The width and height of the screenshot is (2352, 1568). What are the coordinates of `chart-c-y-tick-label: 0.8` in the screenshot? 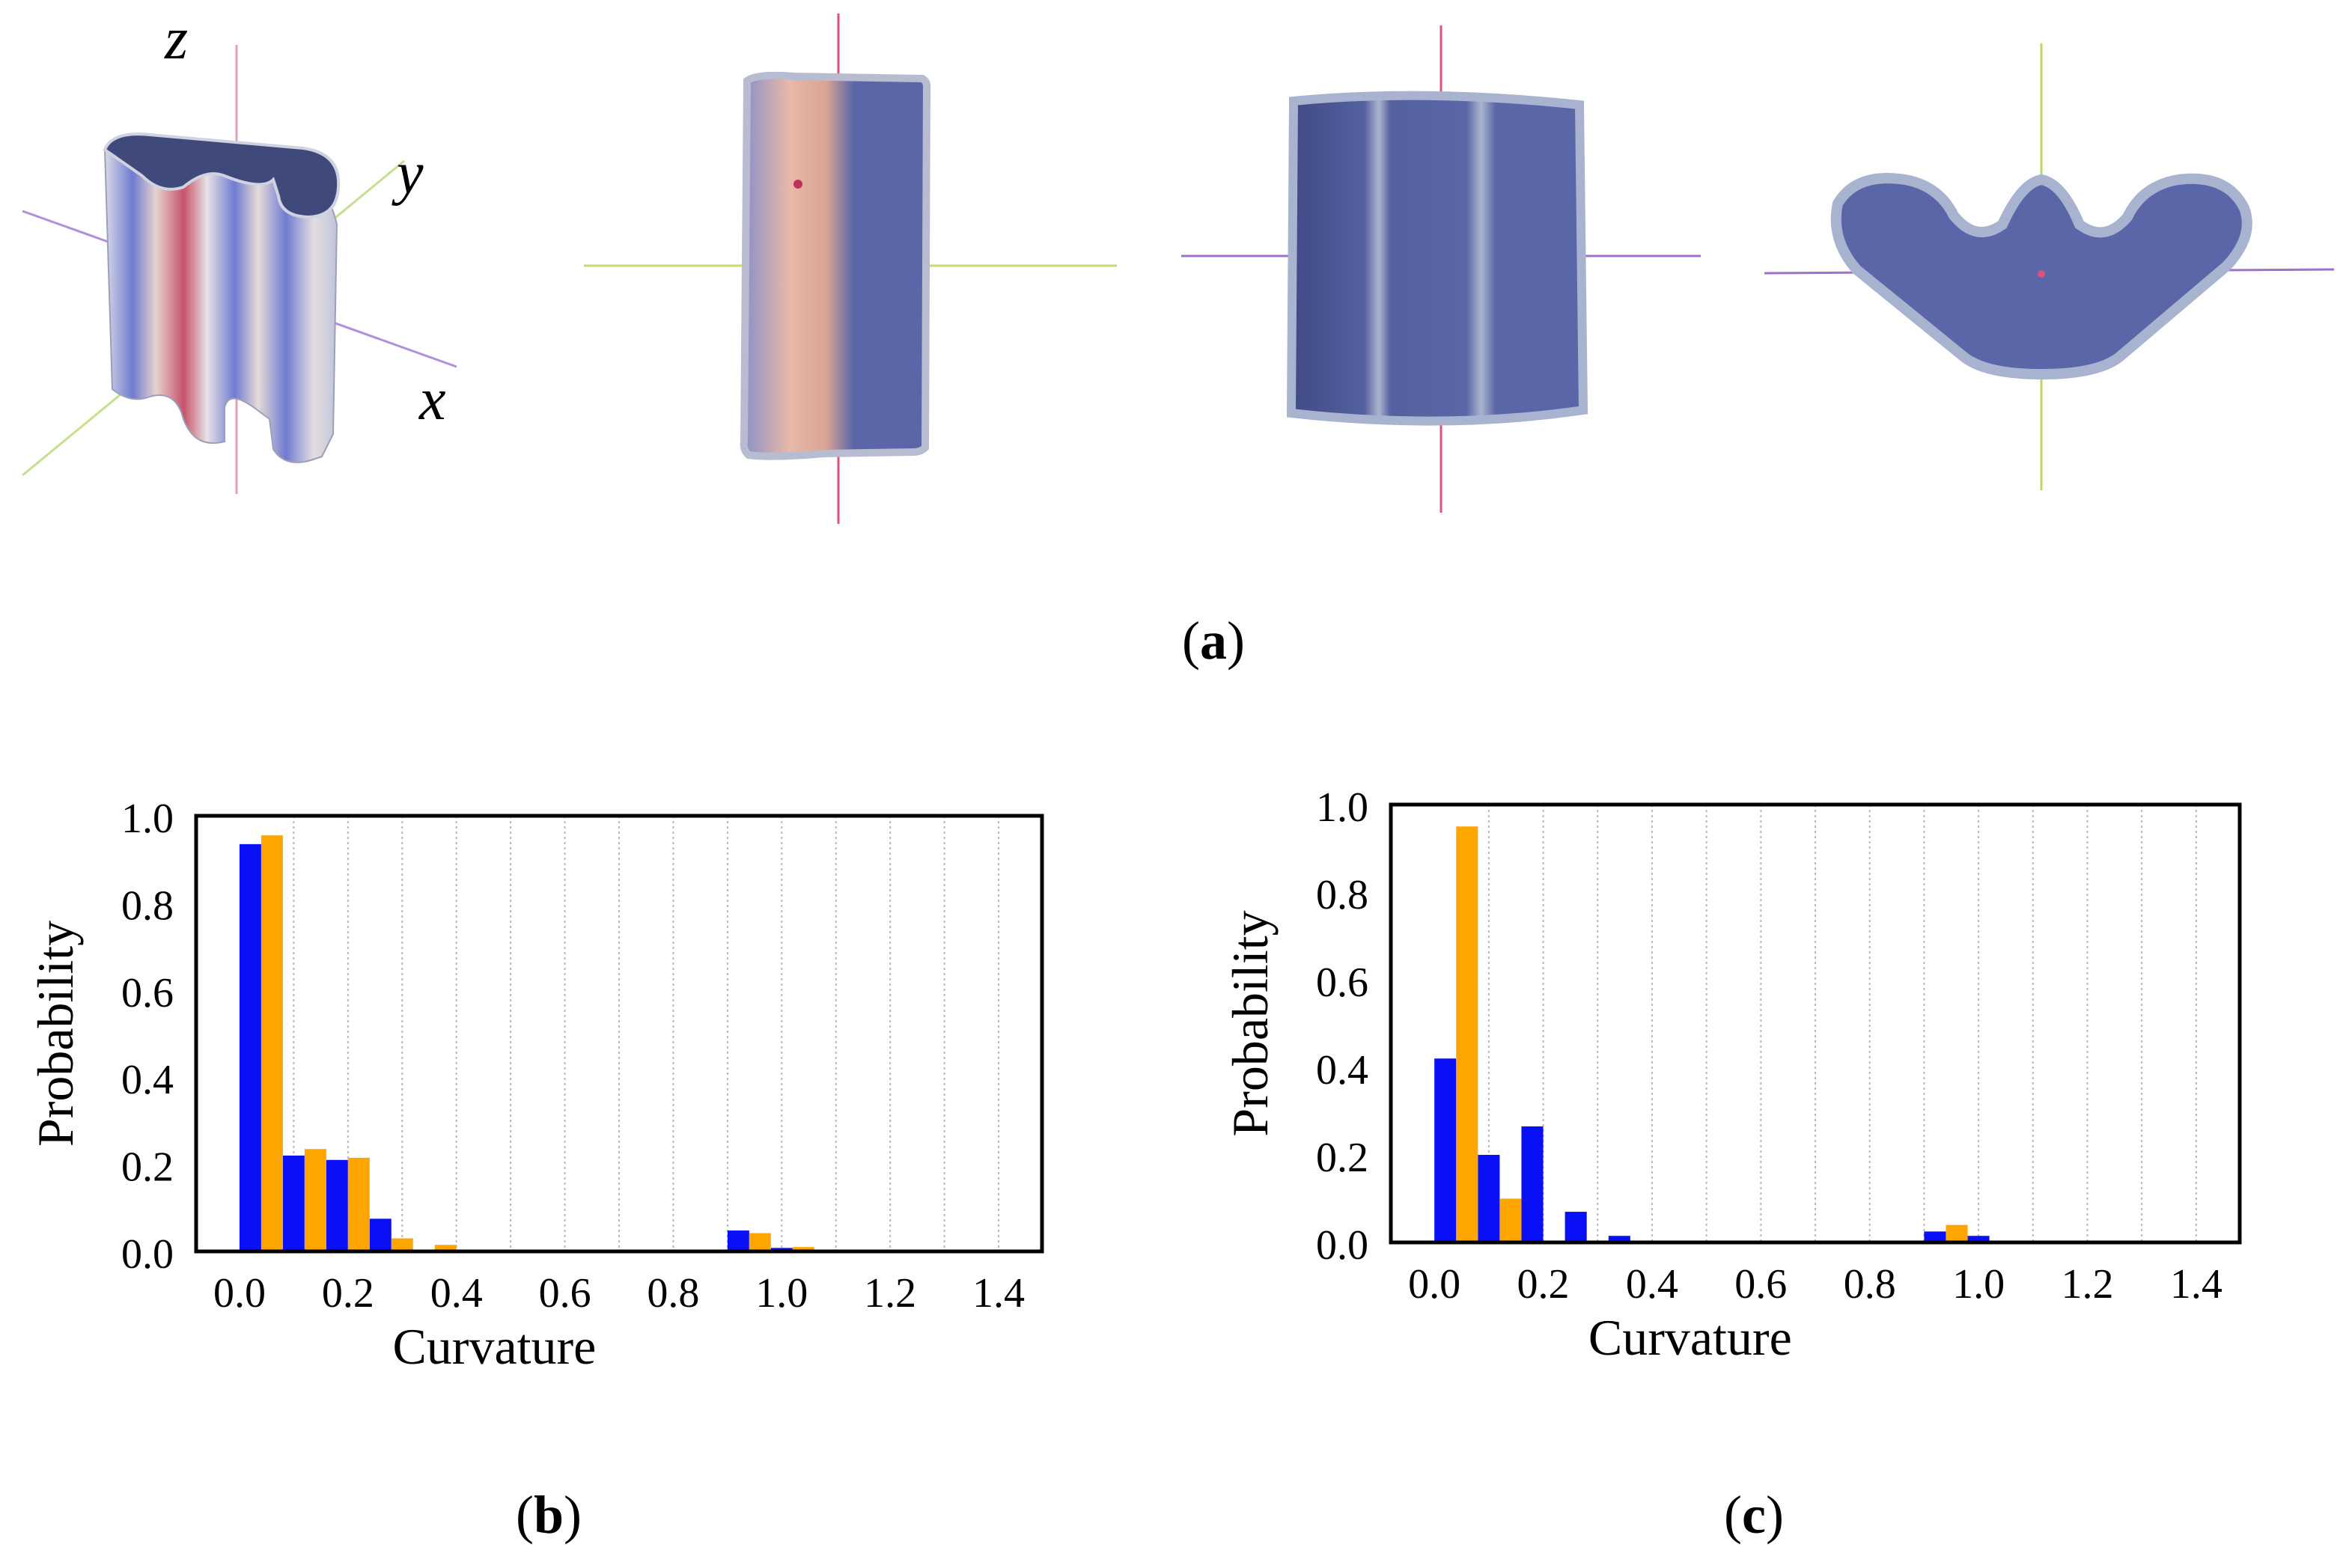 It's located at (1342, 895).